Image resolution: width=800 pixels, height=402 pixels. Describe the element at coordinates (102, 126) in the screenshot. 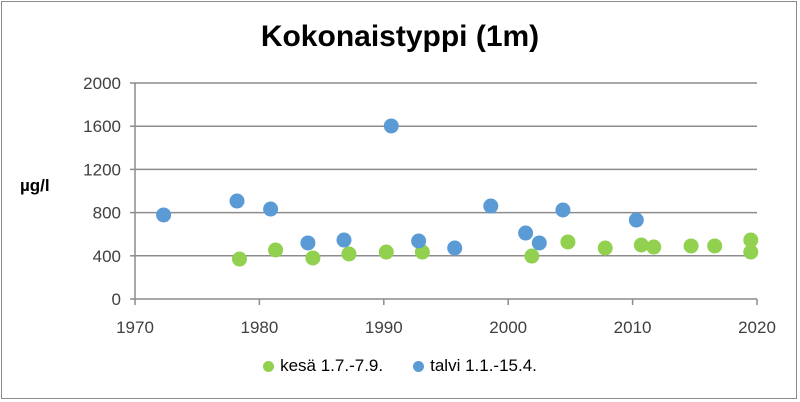

I see `y-tick-label: 1600` at that location.